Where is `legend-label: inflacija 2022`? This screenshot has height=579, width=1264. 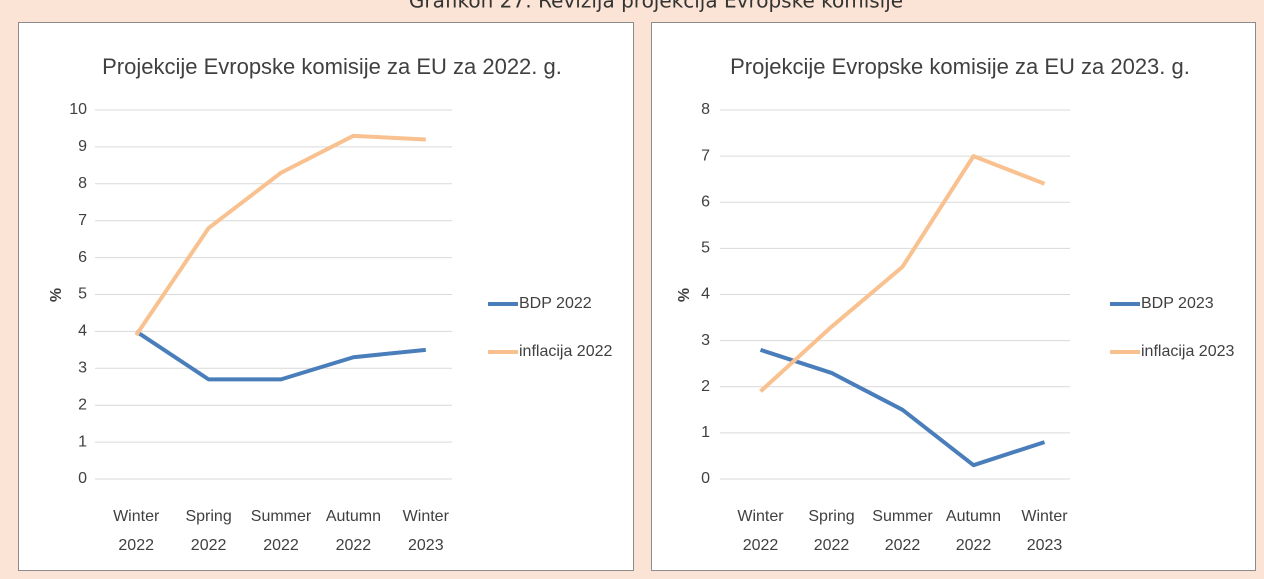 legend-label: inflacija 2022 is located at coordinates (566, 351).